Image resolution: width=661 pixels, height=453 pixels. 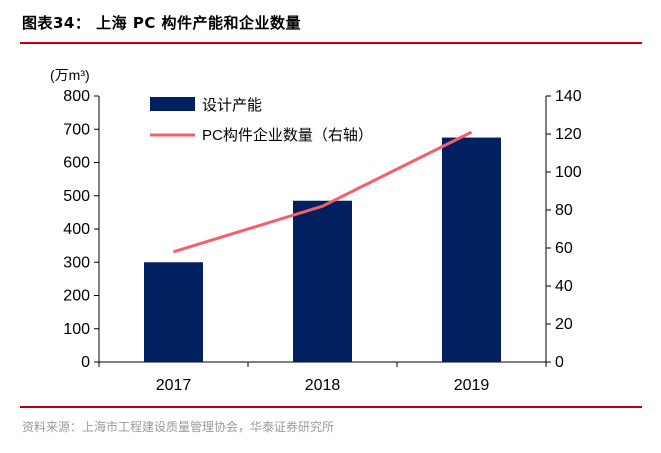 What do you see at coordinates (331, 407) in the screenshot?
I see `bottom-divider` at bounding box center [331, 407].